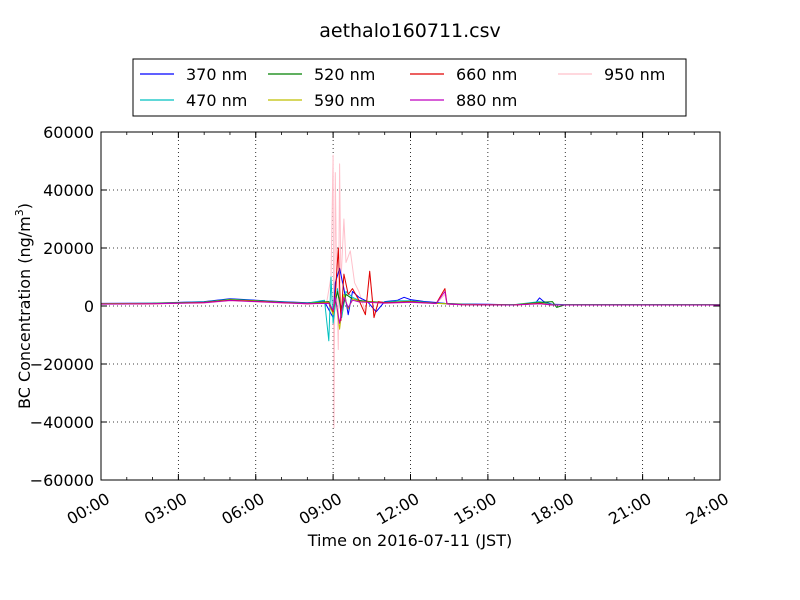  Describe the element at coordinates (68, 248) in the screenshot. I see `y-tick-label: 20000` at that location.